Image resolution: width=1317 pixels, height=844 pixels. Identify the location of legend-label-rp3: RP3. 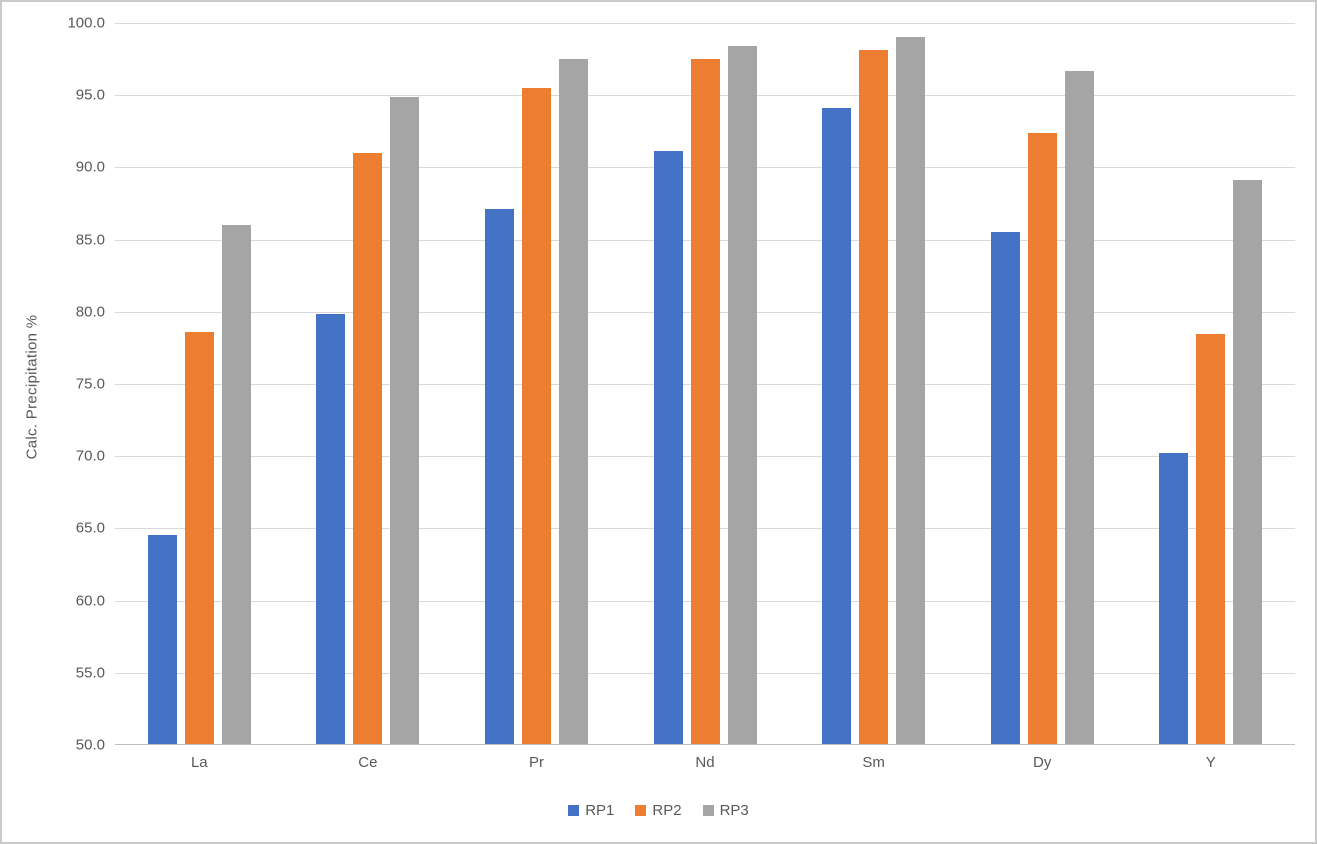
(734, 810).